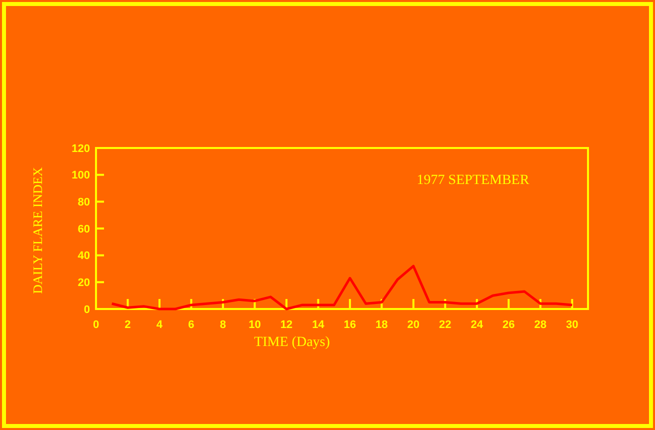  I want to click on x-tick-label: 30, so click(572, 325).